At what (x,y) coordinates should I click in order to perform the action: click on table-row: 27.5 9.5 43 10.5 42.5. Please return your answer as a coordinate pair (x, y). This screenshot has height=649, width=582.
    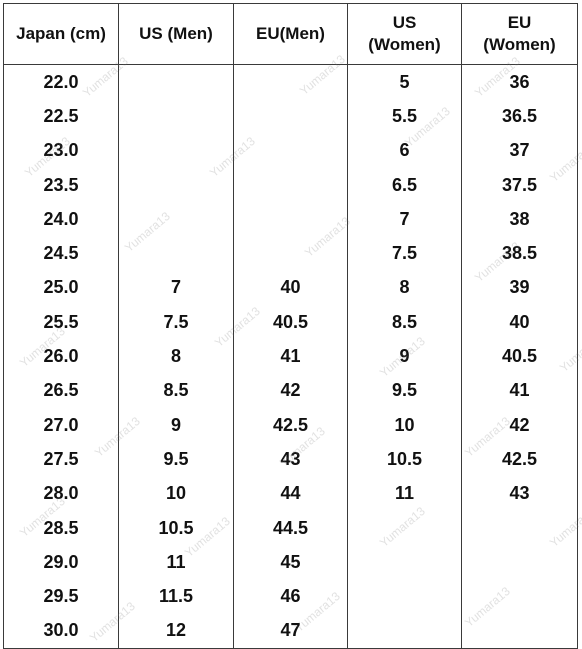
    Looking at the image, I should click on (290, 459).